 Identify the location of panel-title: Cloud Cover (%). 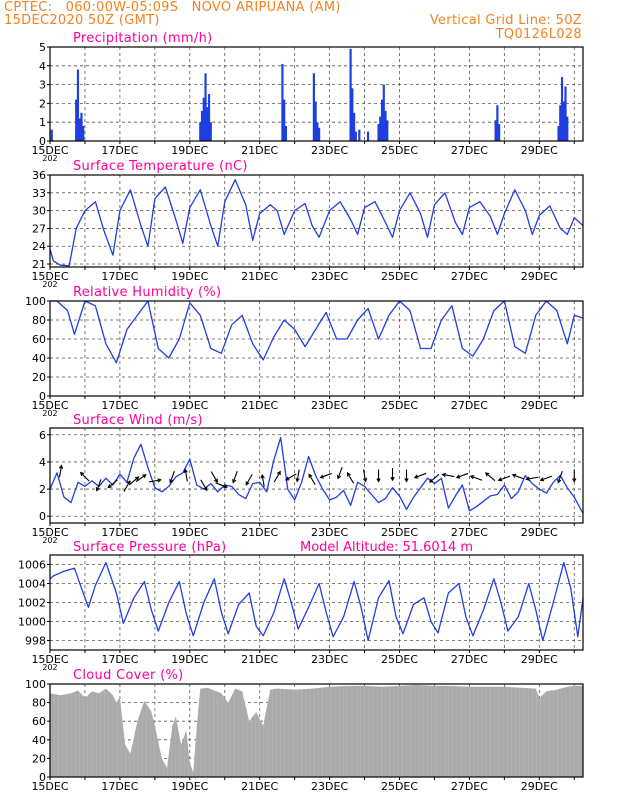
(128, 675).